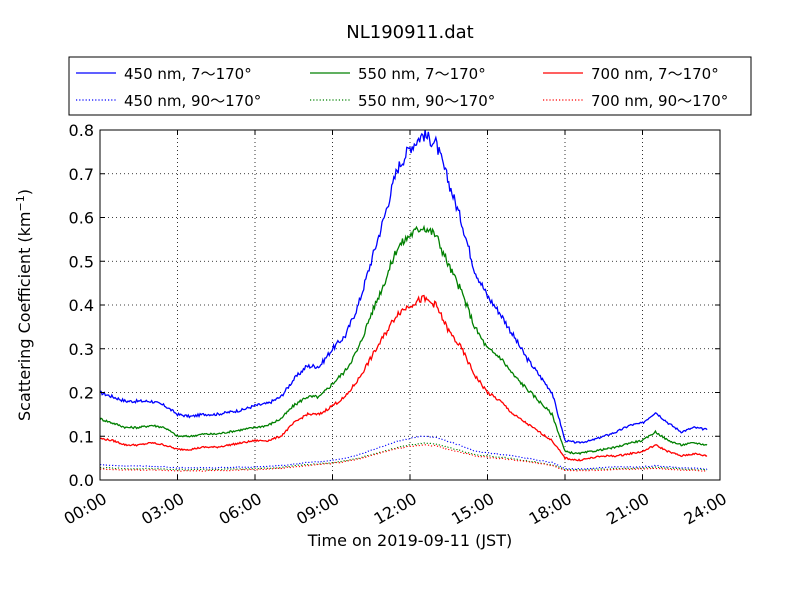 This screenshot has width=800, height=600. I want to click on y-tick-label: 0.2, so click(81, 393).